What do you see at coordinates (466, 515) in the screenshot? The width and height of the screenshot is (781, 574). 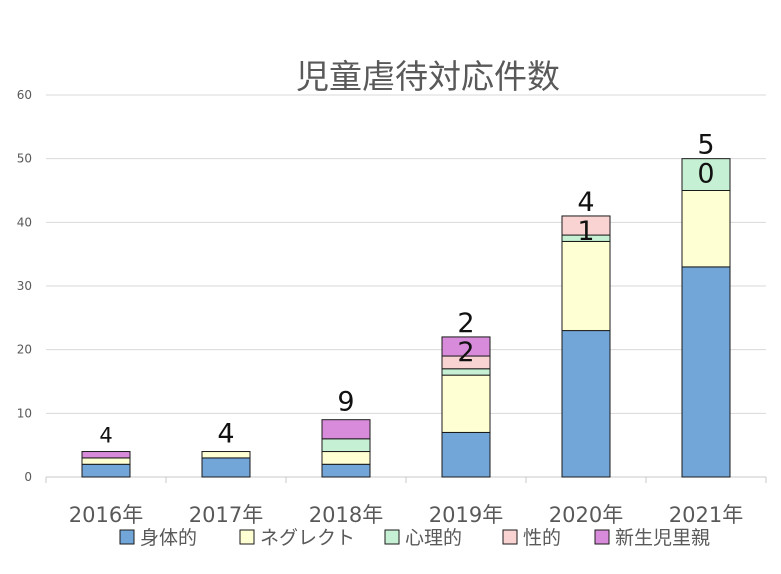 I see `x-tick-label: 2019年` at bounding box center [466, 515].